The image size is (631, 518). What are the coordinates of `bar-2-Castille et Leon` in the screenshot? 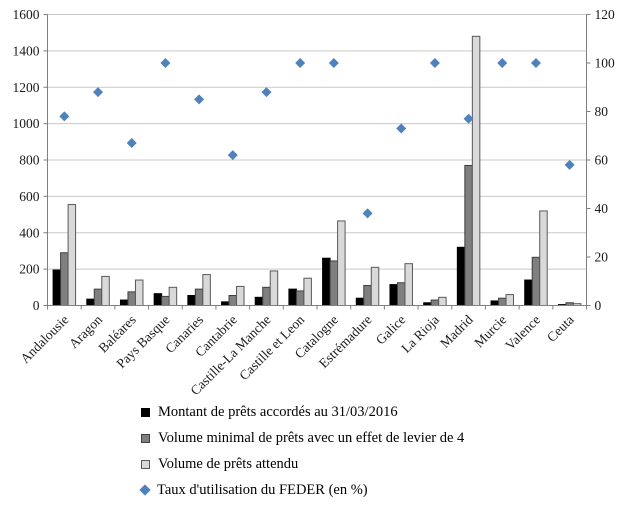 It's located at (307, 292).